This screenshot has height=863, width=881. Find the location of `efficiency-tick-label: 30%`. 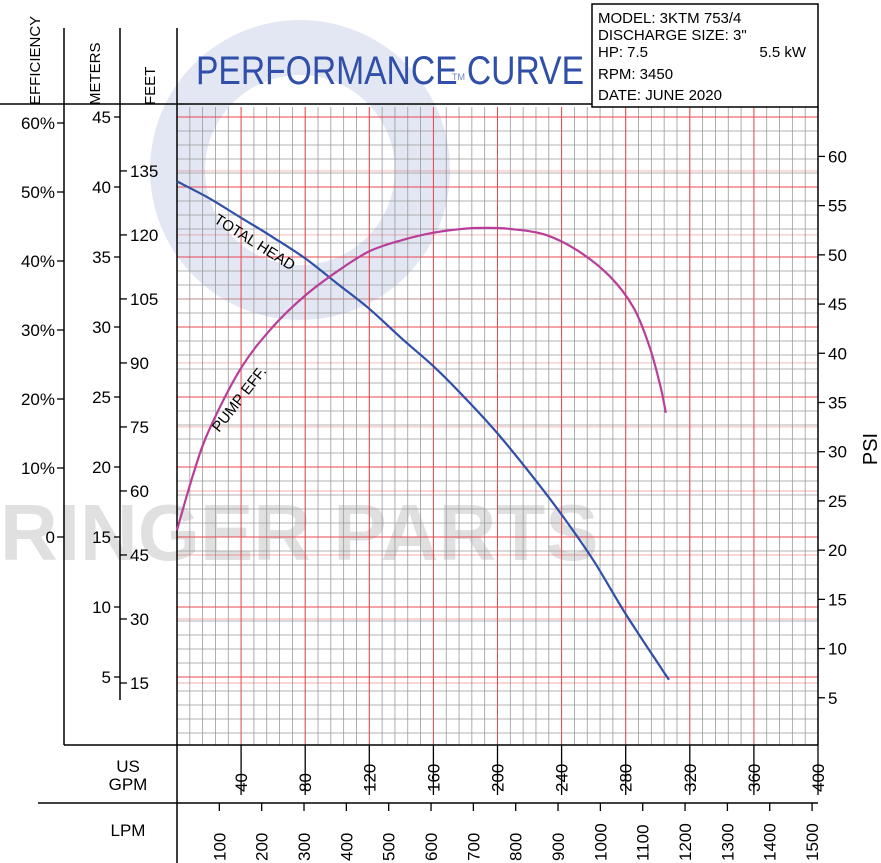

efficiency-tick-label: 30% is located at coordinates (38, 330).